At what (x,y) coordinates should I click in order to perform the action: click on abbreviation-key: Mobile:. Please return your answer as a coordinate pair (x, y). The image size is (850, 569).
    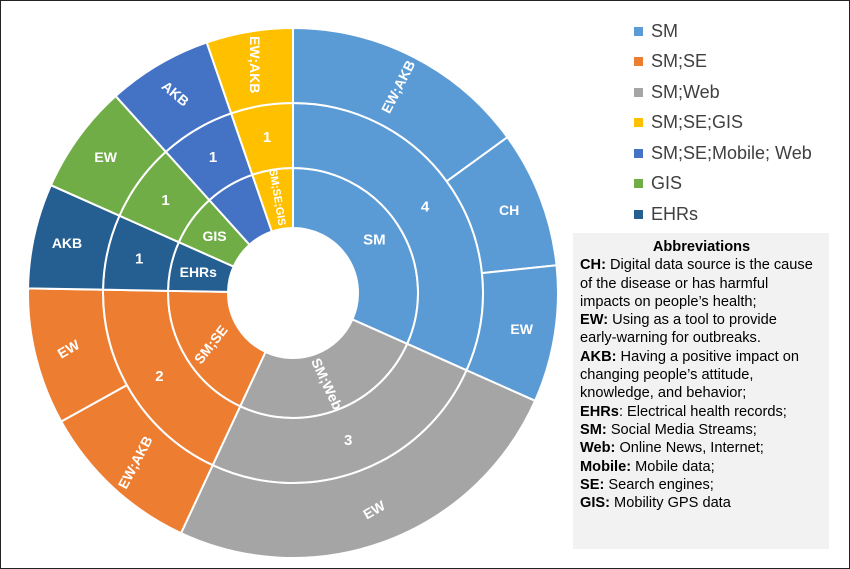
    Looking at the image, I should click on (606, 466).